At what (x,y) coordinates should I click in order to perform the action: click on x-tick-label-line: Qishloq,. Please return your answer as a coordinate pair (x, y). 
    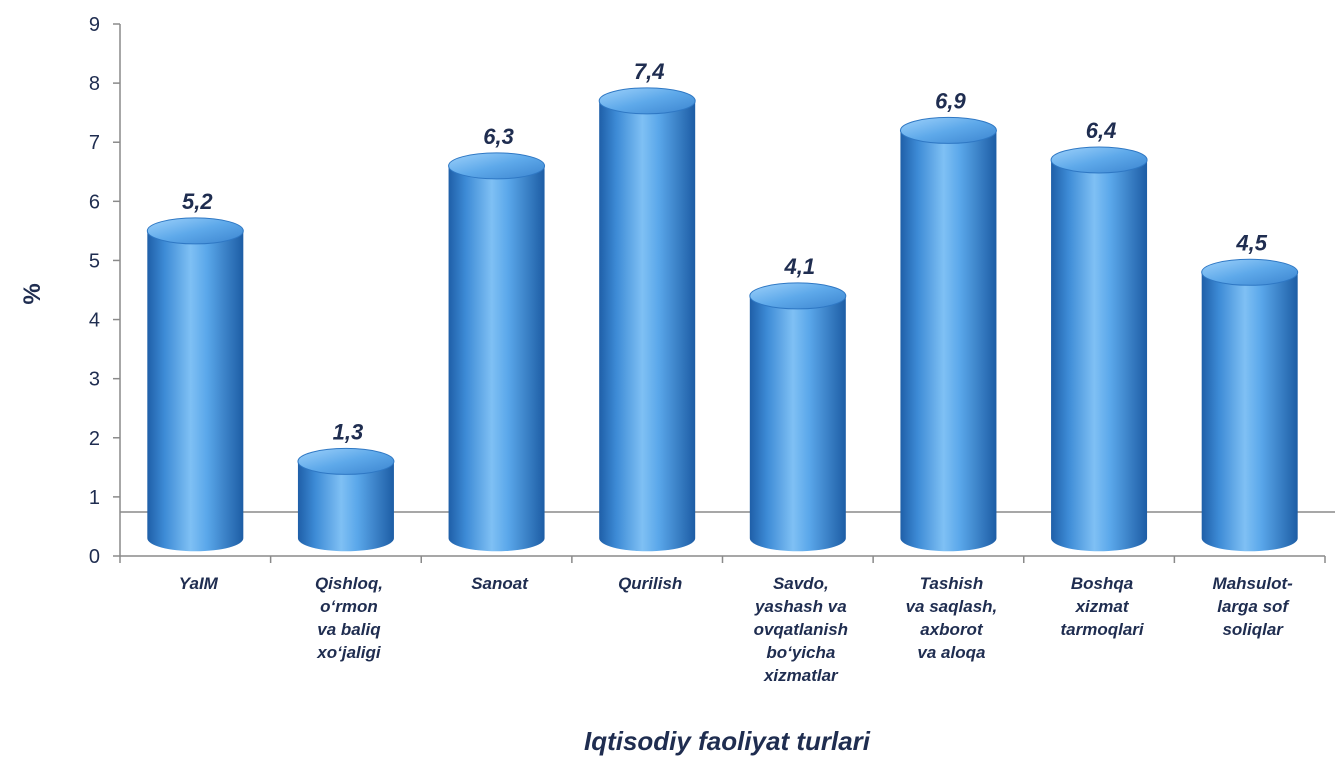
    Looking at the image, I should click on (349, 583).